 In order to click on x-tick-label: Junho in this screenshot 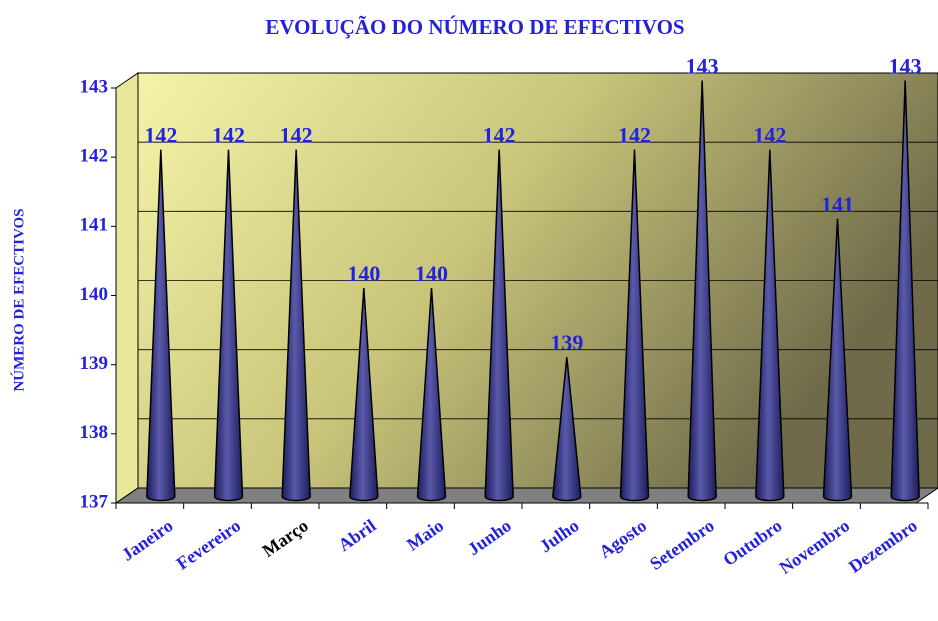, I will do `click(489, 537)`.